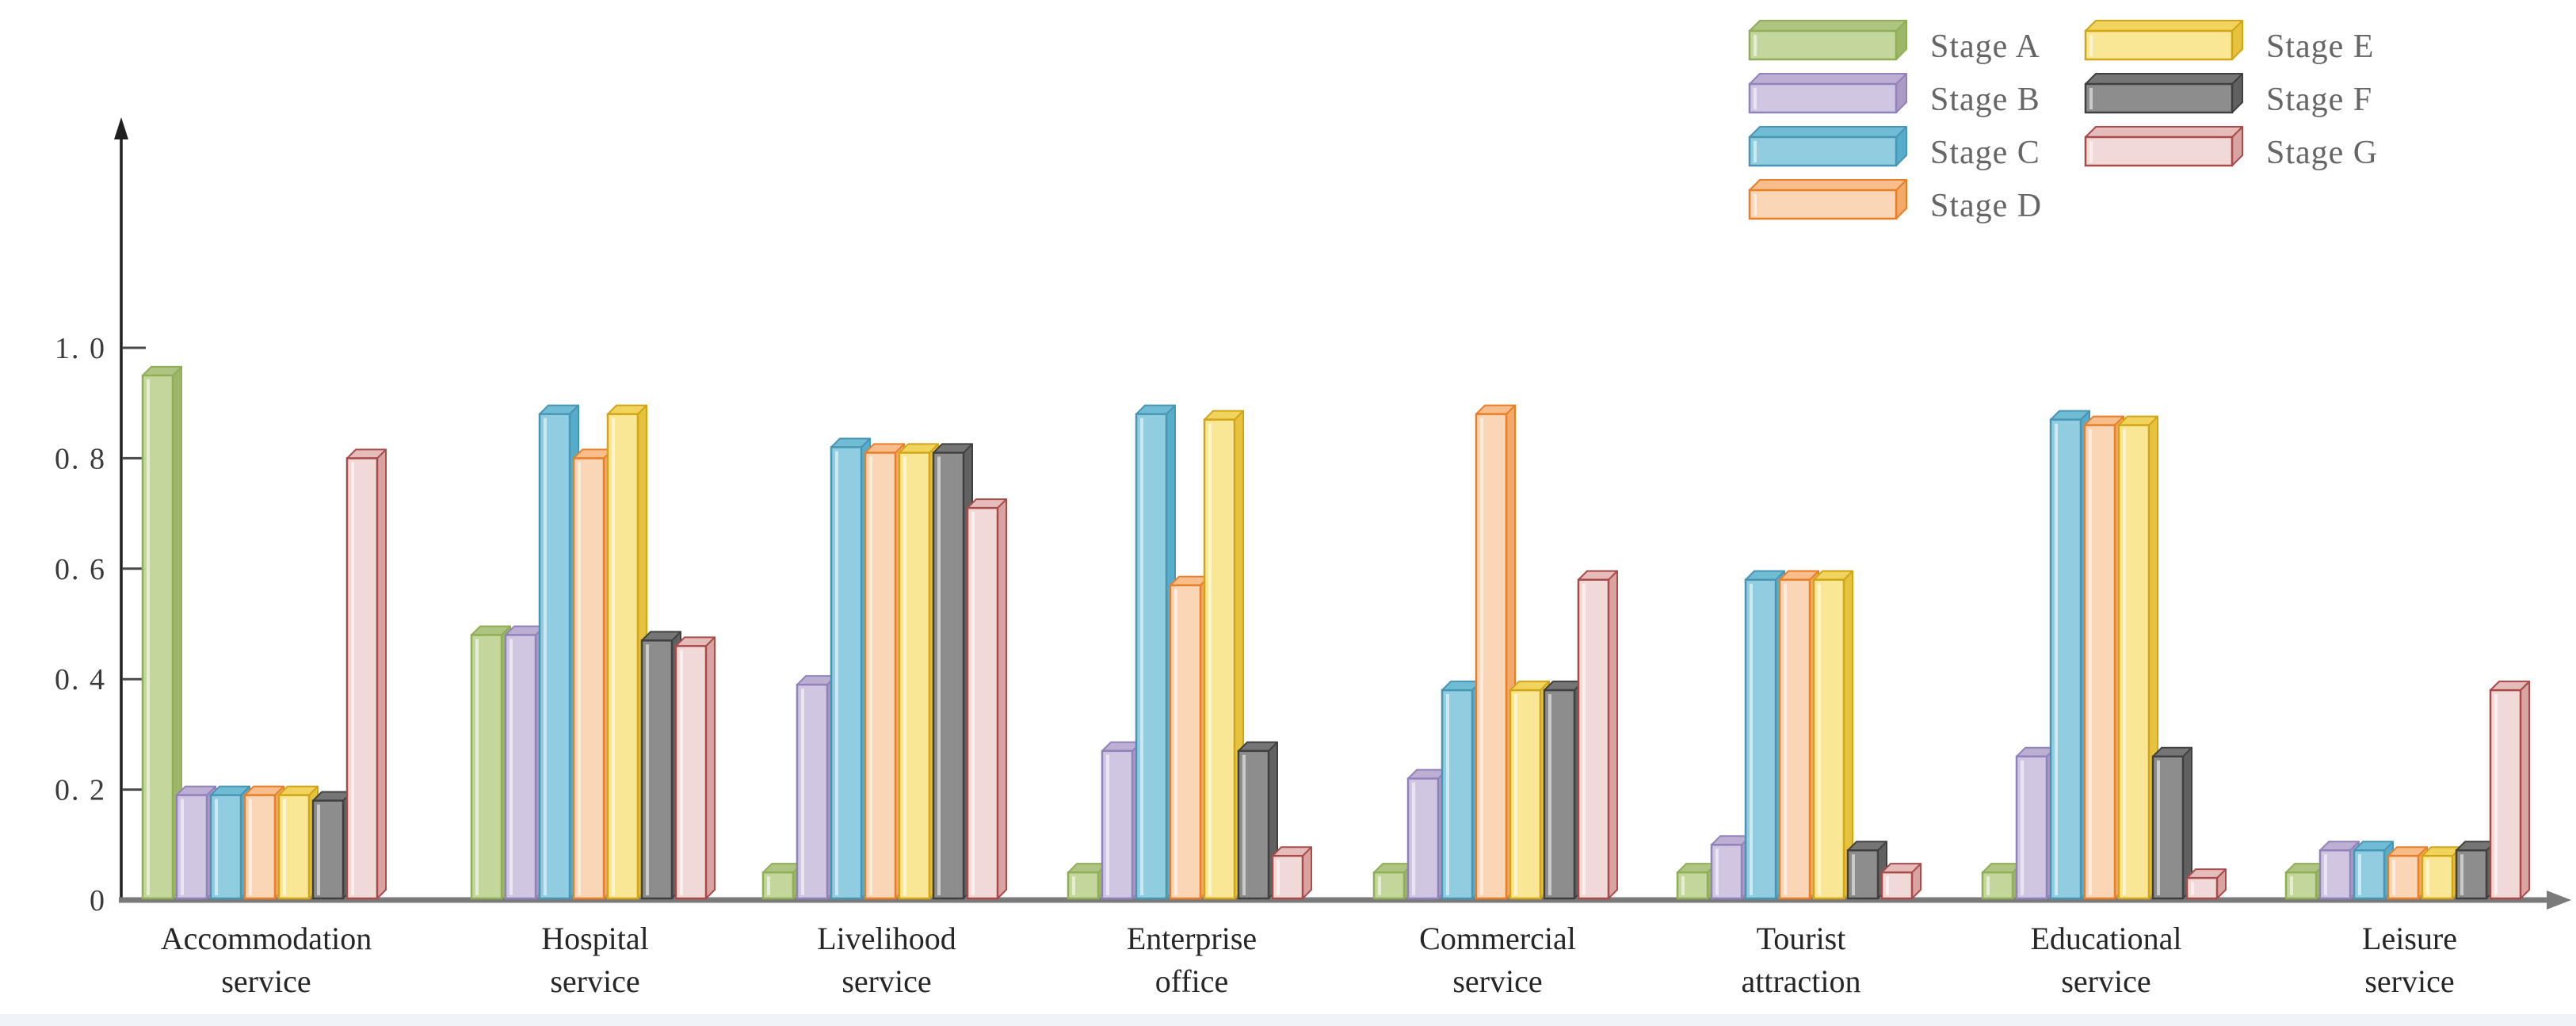  I want to click on y-tick-label: 0. 6, so click(80, 569).